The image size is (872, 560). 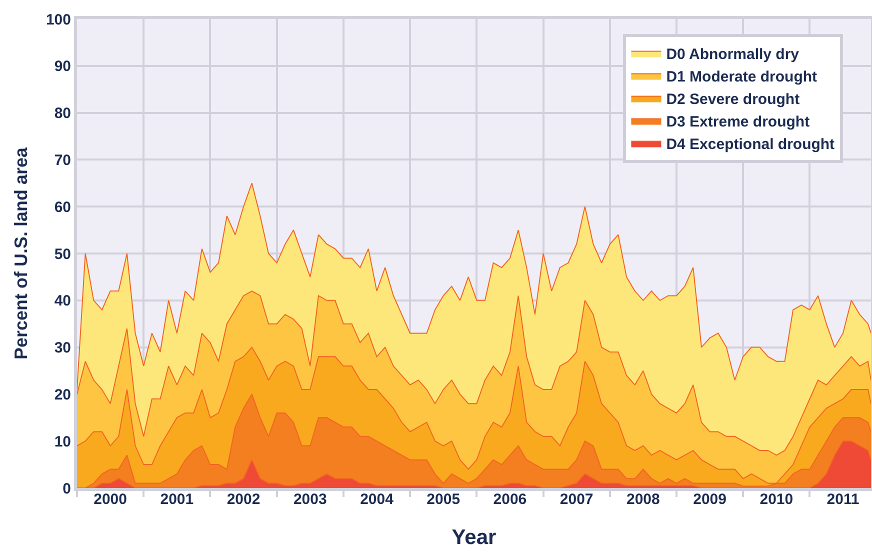 I want to click on x-tick-label: 2002, so click(x=243, y=499).